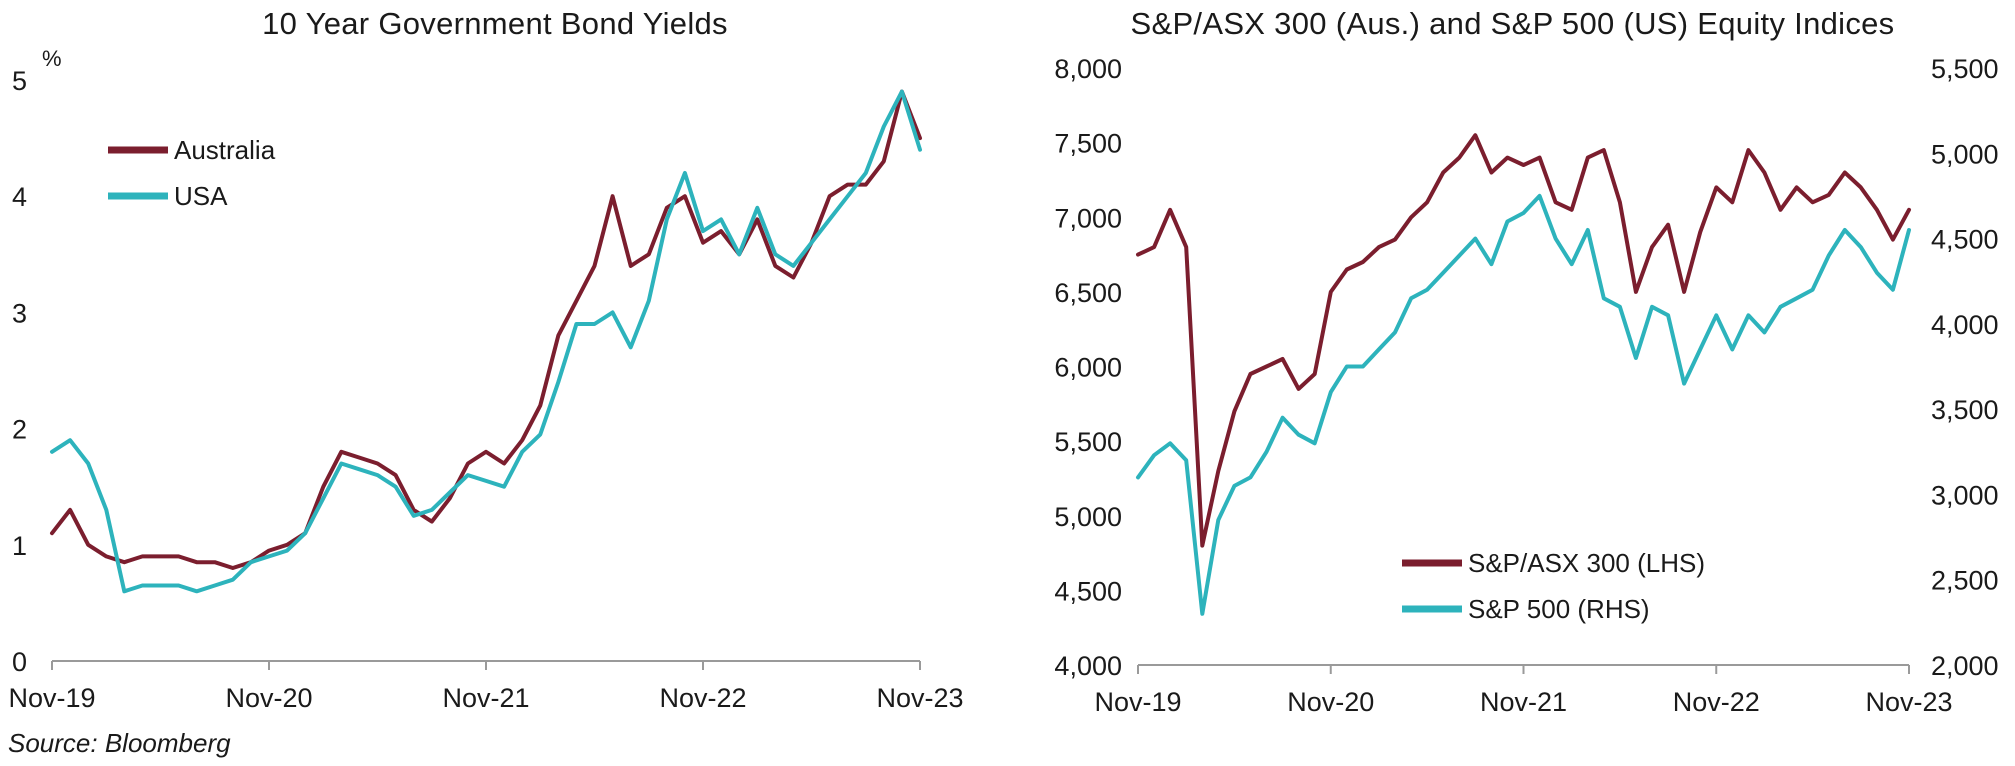 Image resolution: width=2015 pixels, height=766 pixels. I want to click on y-tick-label: 5, so click(19, 81).